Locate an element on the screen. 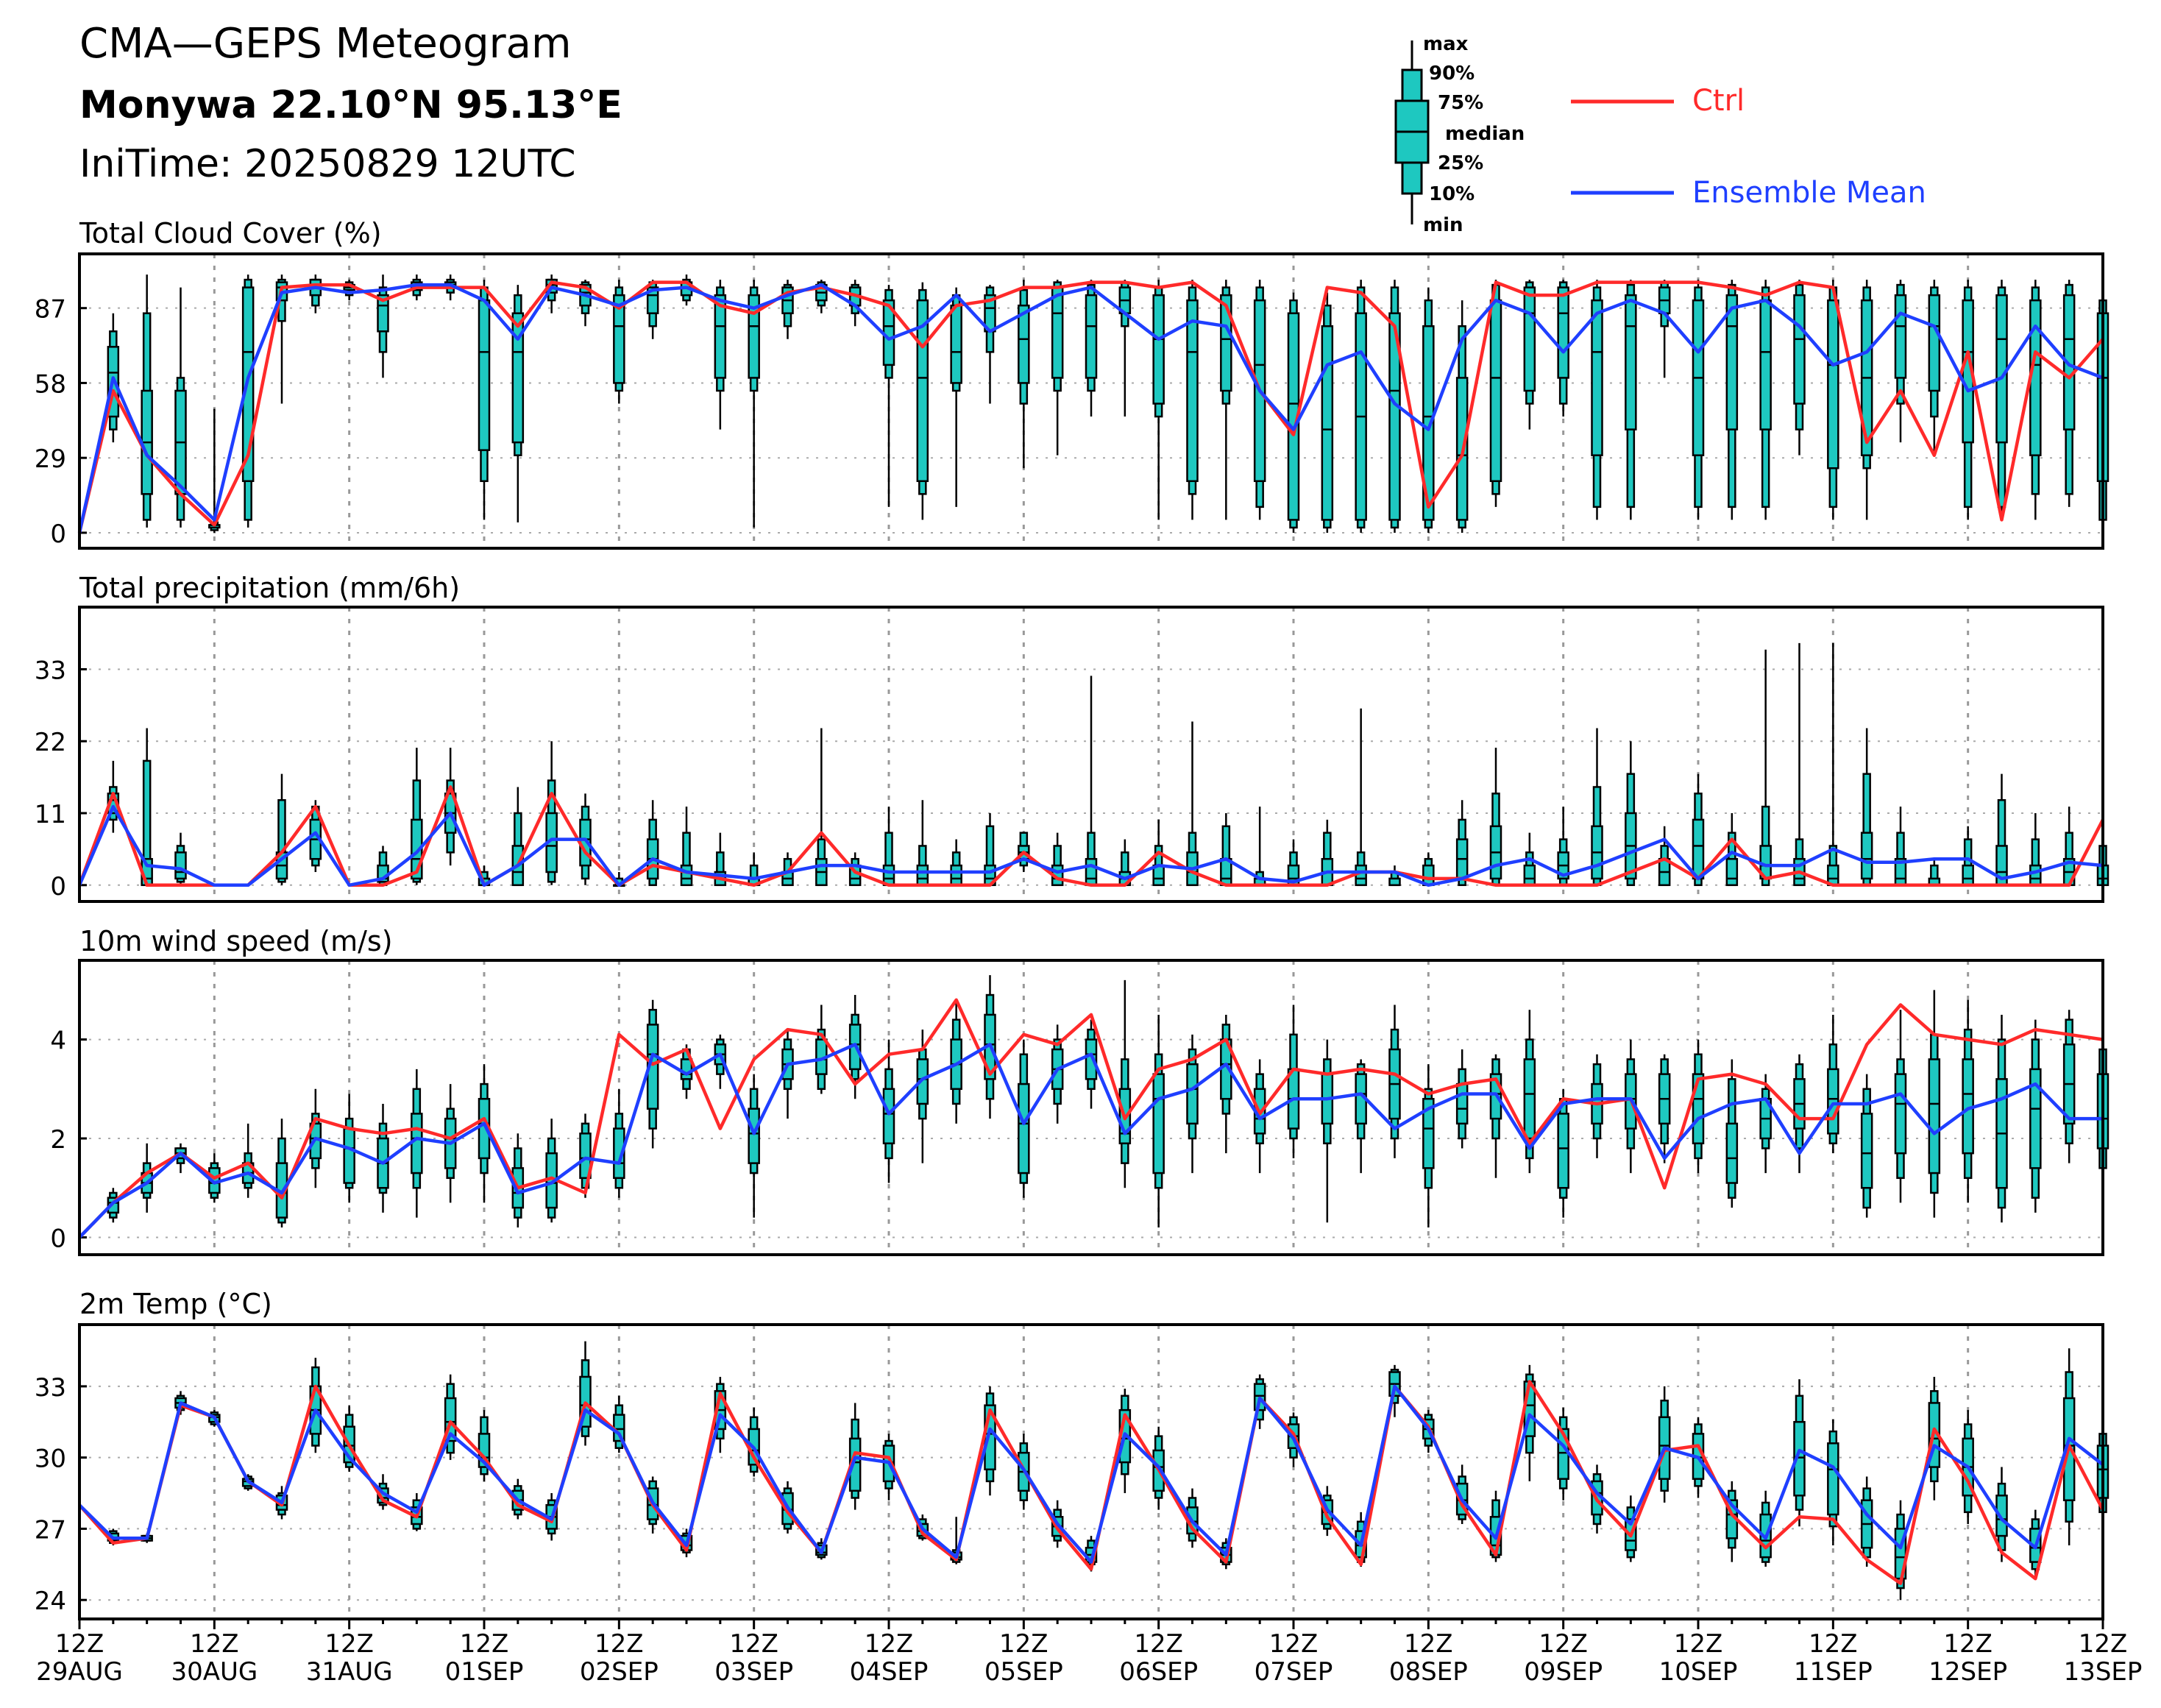  y-tick-label: 22 is located at coordinates (50, 742).